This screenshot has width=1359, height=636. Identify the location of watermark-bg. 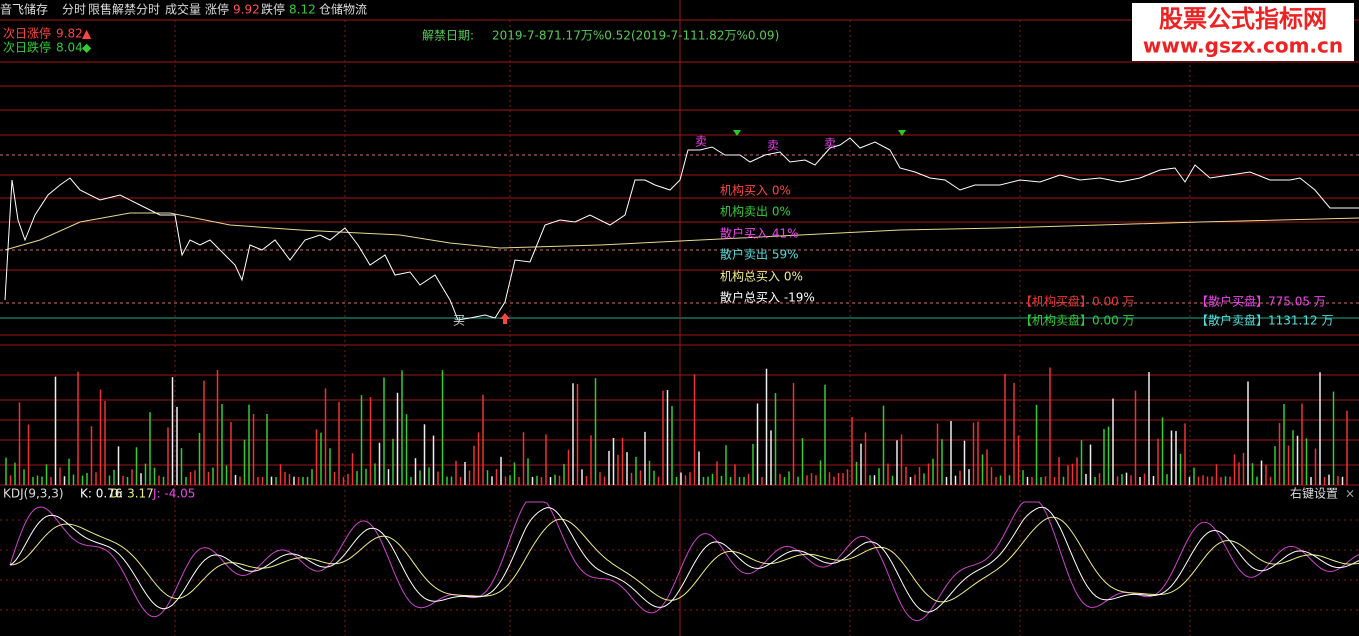
(1243, 32).